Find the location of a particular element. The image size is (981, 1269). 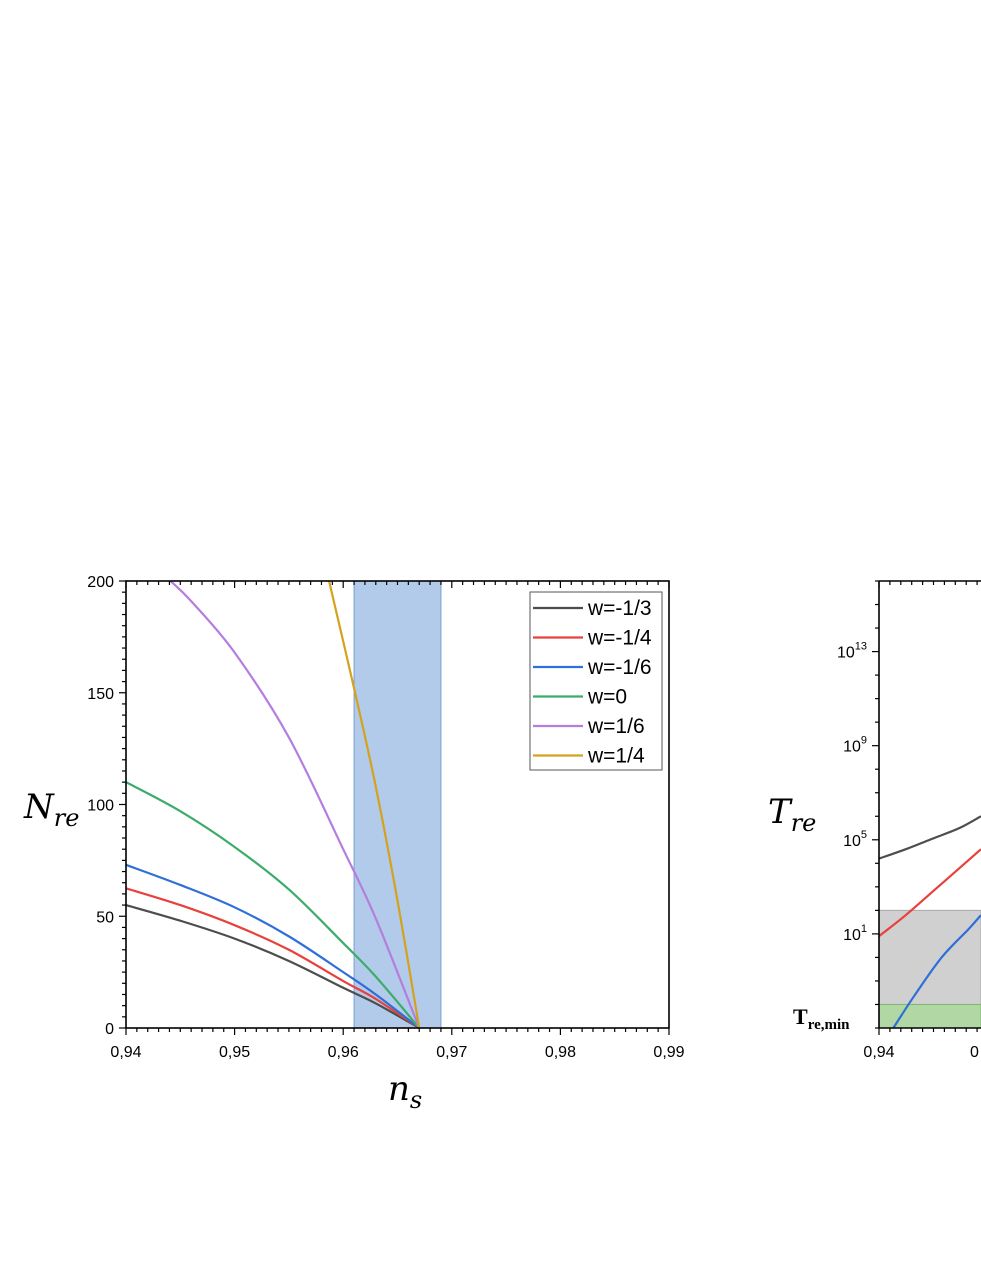

x-axis-label: ns is located at coordinates (405, 1091).